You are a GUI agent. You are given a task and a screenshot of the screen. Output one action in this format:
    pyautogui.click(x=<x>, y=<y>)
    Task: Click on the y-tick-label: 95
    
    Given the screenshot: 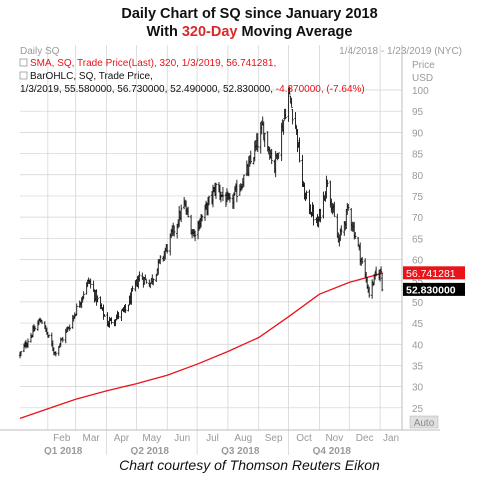 What is the action you would take?
    pyautogui.click(x=418, y=112)
    